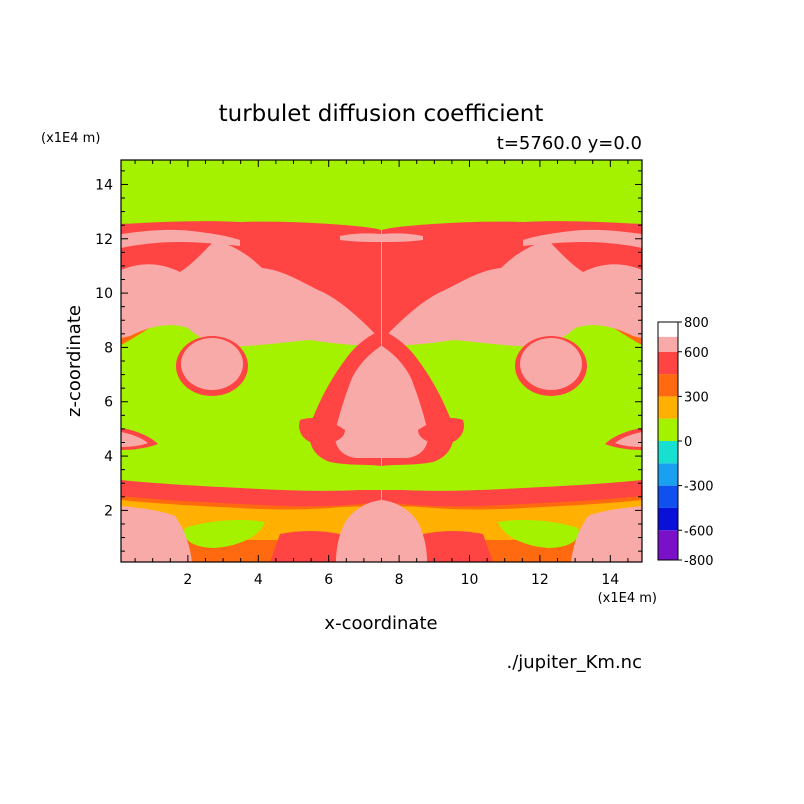 Image resolution: width=804 pixels, height=804 pixels. I want to click on x-tick-label: 10, so click(470, 580).